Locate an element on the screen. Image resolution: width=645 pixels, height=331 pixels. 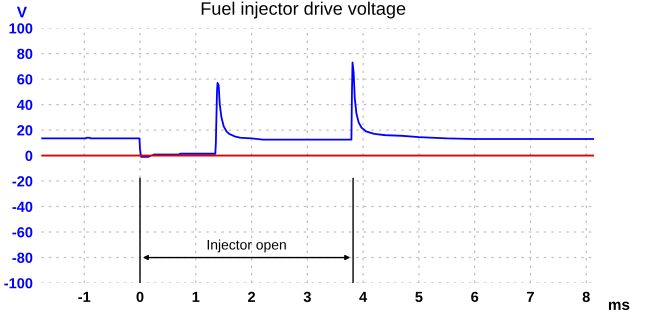
y-tick-label: 40 is located at coordinates (24, 105).